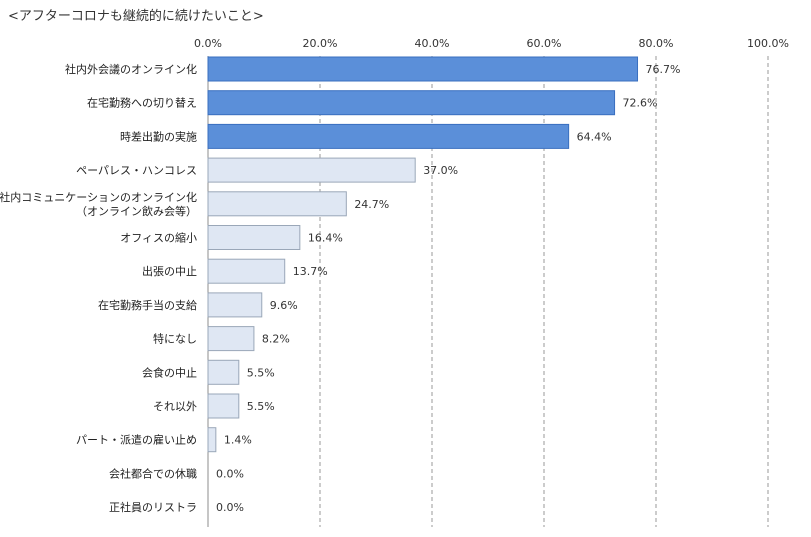 The height and width of the screenshot is (537, 811). What do you see at coordinates (440, 170) in the screenshot?
I see `value-label: 37.0%` at bounding box center [440, 170].